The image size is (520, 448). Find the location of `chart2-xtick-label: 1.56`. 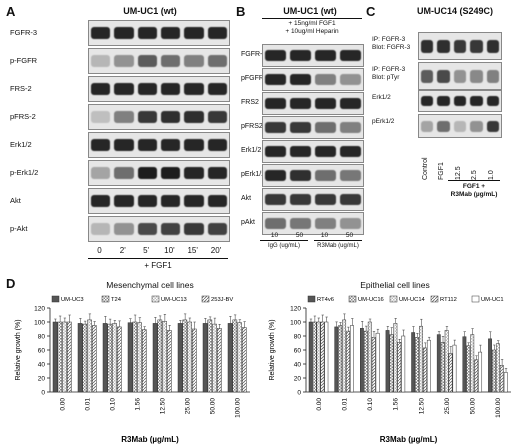

chart2-xtick-label: 1.56 is located at coordinates (396, 404).